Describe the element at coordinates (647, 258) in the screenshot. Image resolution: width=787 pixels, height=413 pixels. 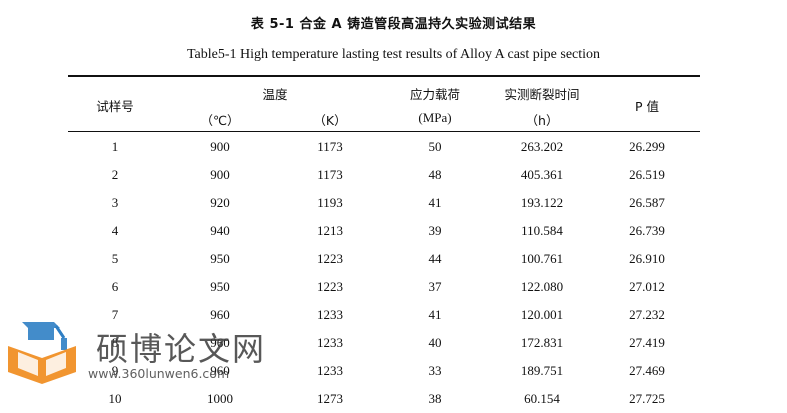
I see `cell-p-value: 26.910` at that location.